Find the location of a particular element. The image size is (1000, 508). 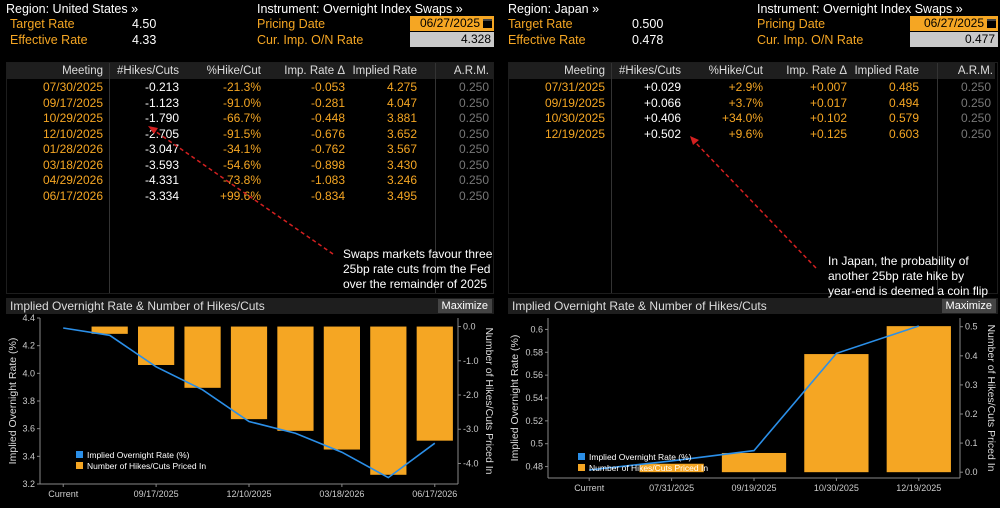

y2-tick-label: 0.5 is located at coordinates (971, 327).